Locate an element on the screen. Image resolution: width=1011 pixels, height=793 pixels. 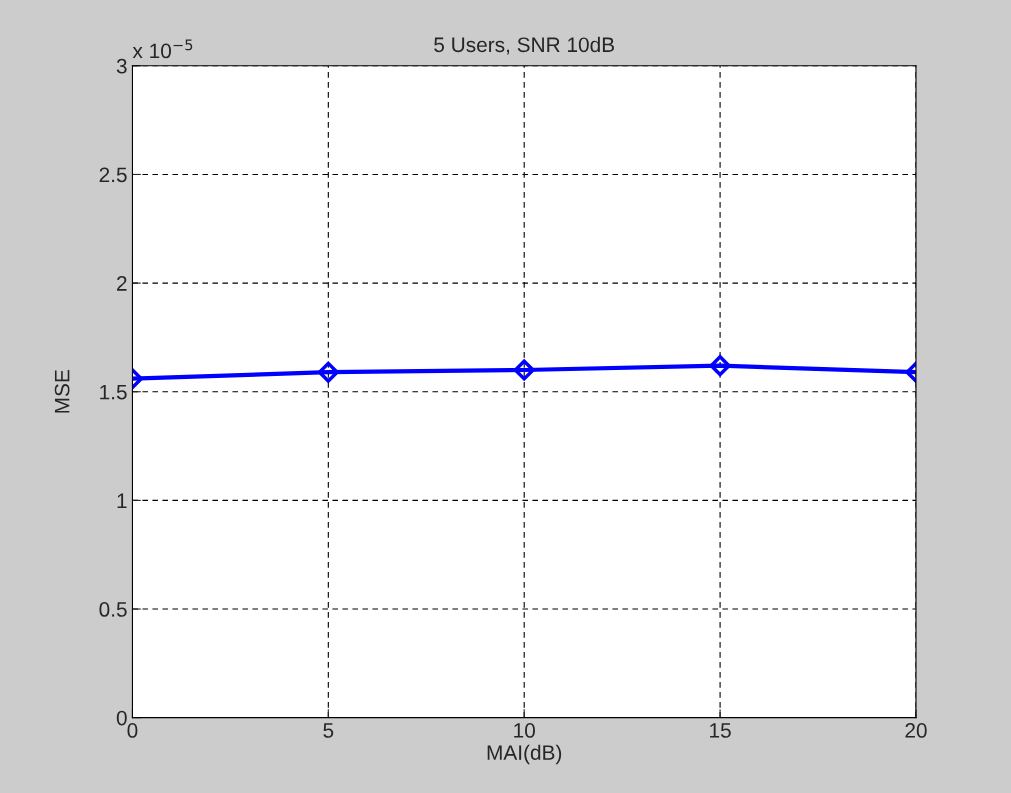
x-tick-label: 0 is located at coordinates (132, 730).